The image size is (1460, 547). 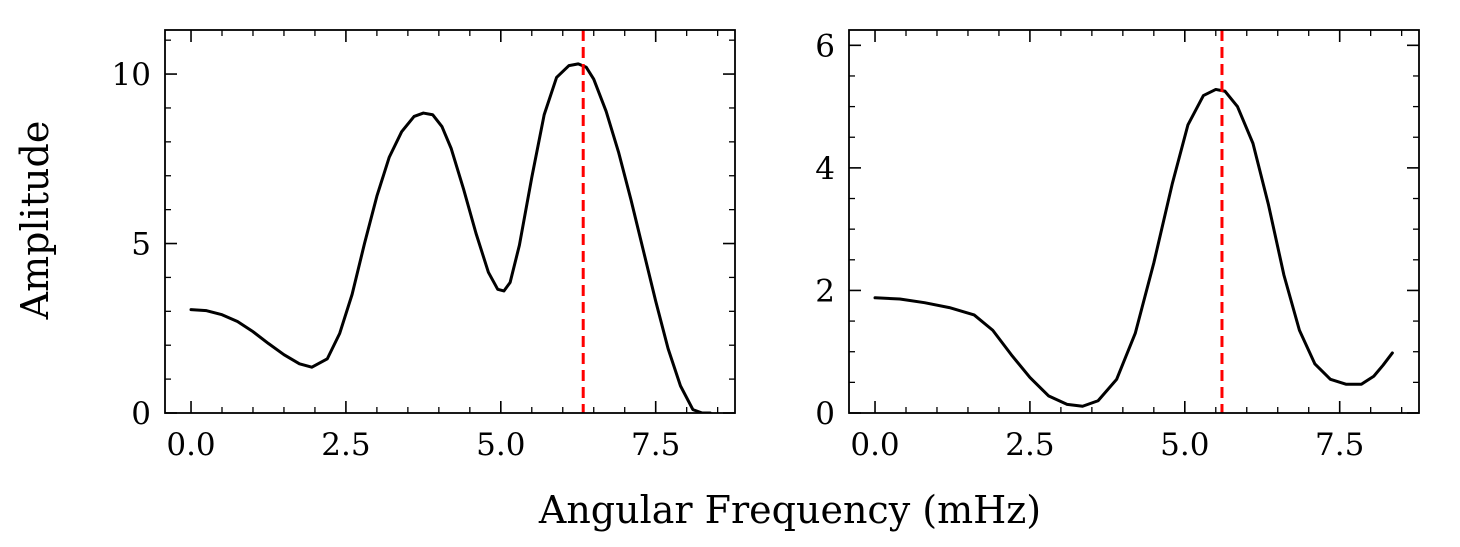 What do you see at coordinates (141, 245) in the screenshot?
I see `y-tick-label: 5` at bounding box center [141, 245].